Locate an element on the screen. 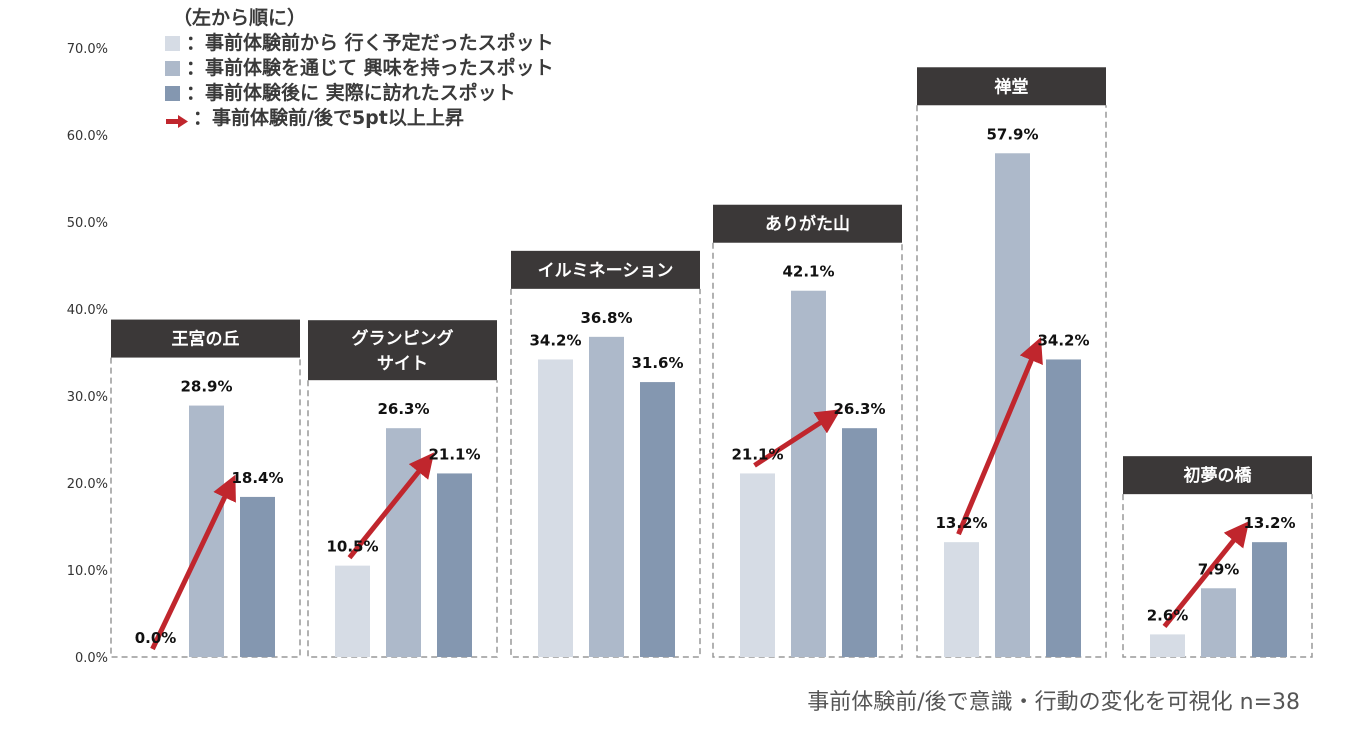 This screenshot has width=1348, height=748. legend-item-arrow: ：事前体験前/後で5pt以上上昇 is located at coordinates (359, 118).